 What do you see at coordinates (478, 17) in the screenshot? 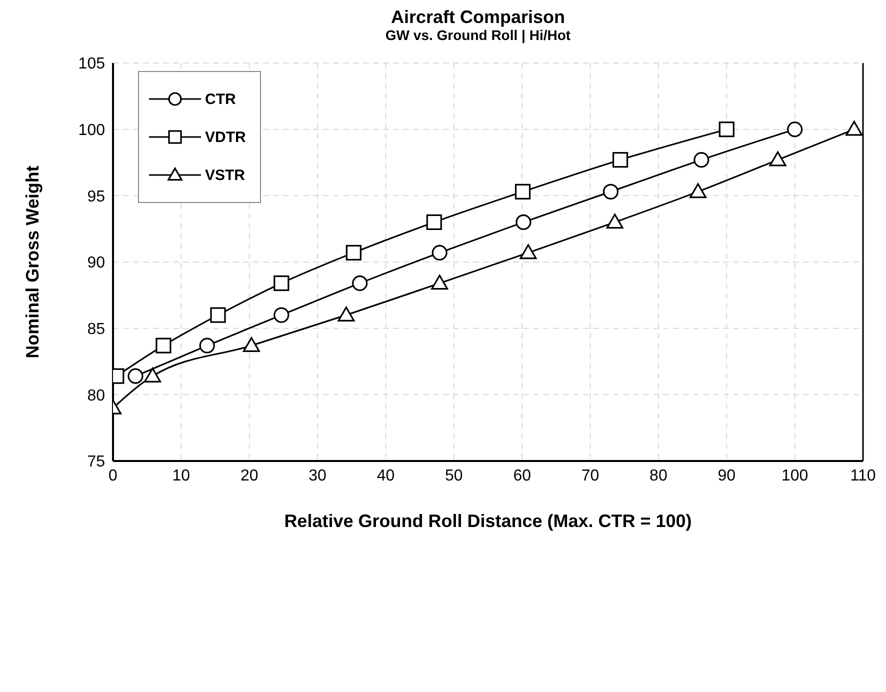
I see `chart-title: Aircraft Comparison` at bounding box center [478, 17].